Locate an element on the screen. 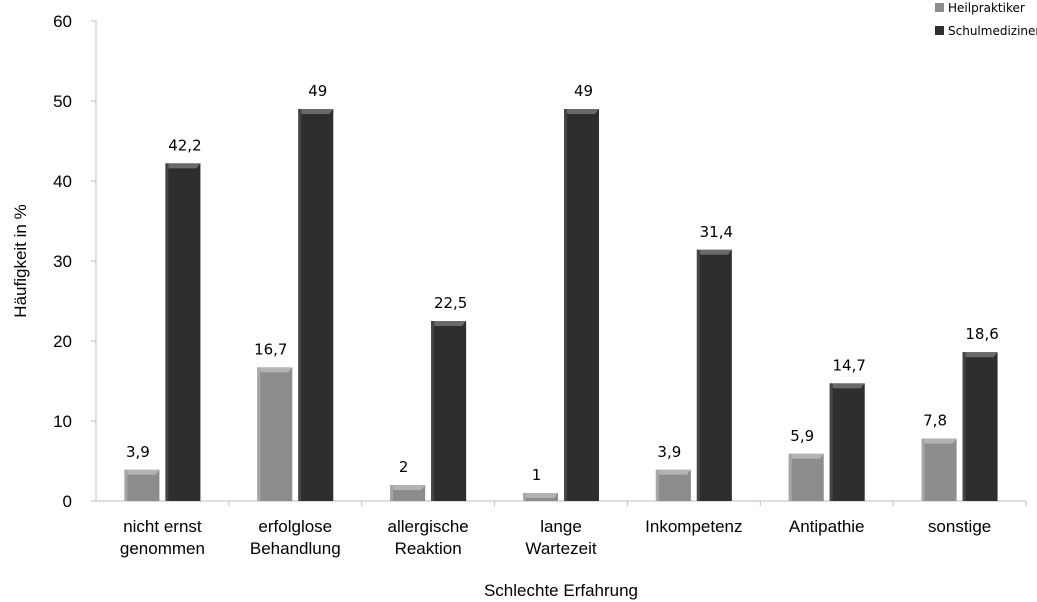 This screenshot has height=602, width=1037. data-label: 31,4 is located at coordinates (716, 232).